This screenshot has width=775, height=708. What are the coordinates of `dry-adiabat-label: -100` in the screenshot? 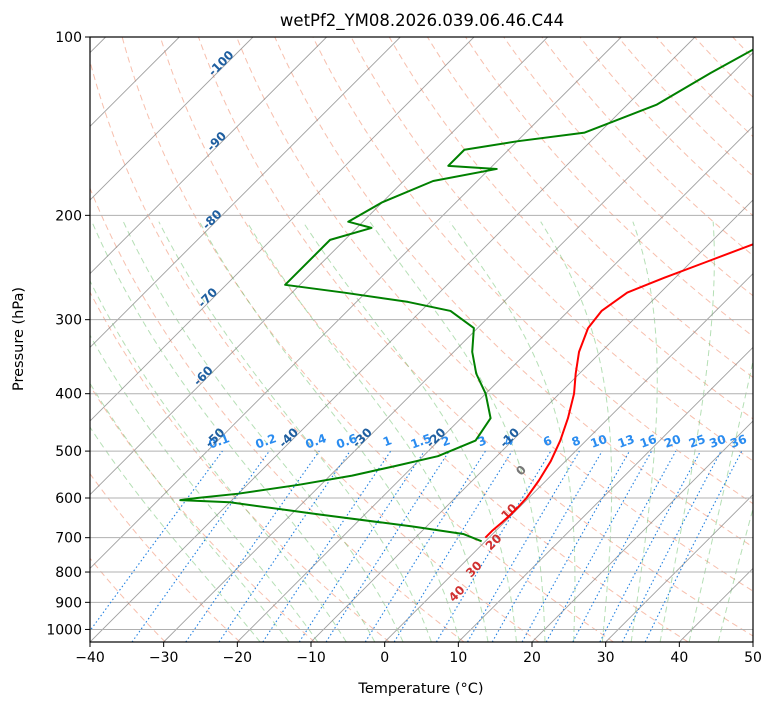 It's located at (220, 63).